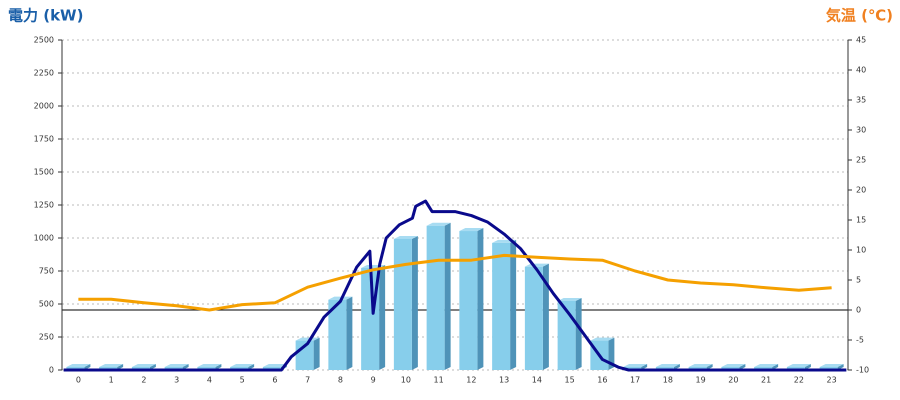 The height and width of the screenshot is (400, 900). Describe the element at coordinates (46, 337) in the screenshot. I see `y-tick-label: 250` at that location.